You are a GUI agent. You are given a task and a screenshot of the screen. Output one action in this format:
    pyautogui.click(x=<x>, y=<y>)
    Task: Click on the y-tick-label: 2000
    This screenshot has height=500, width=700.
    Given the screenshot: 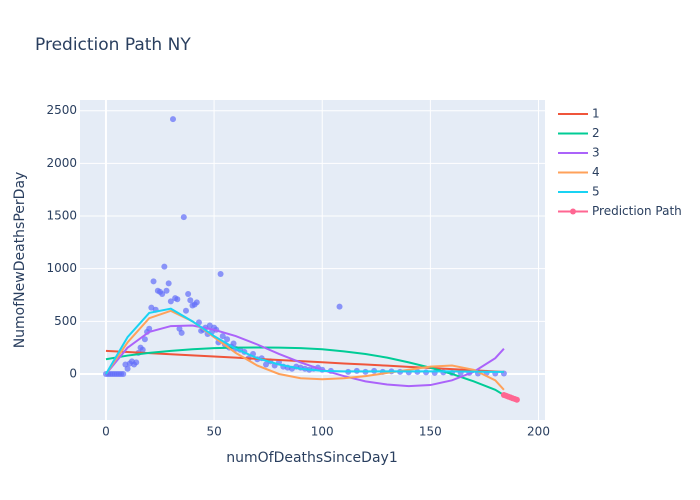 What is the action you would take?
    pyautogui.click(x=61, y=163)
    